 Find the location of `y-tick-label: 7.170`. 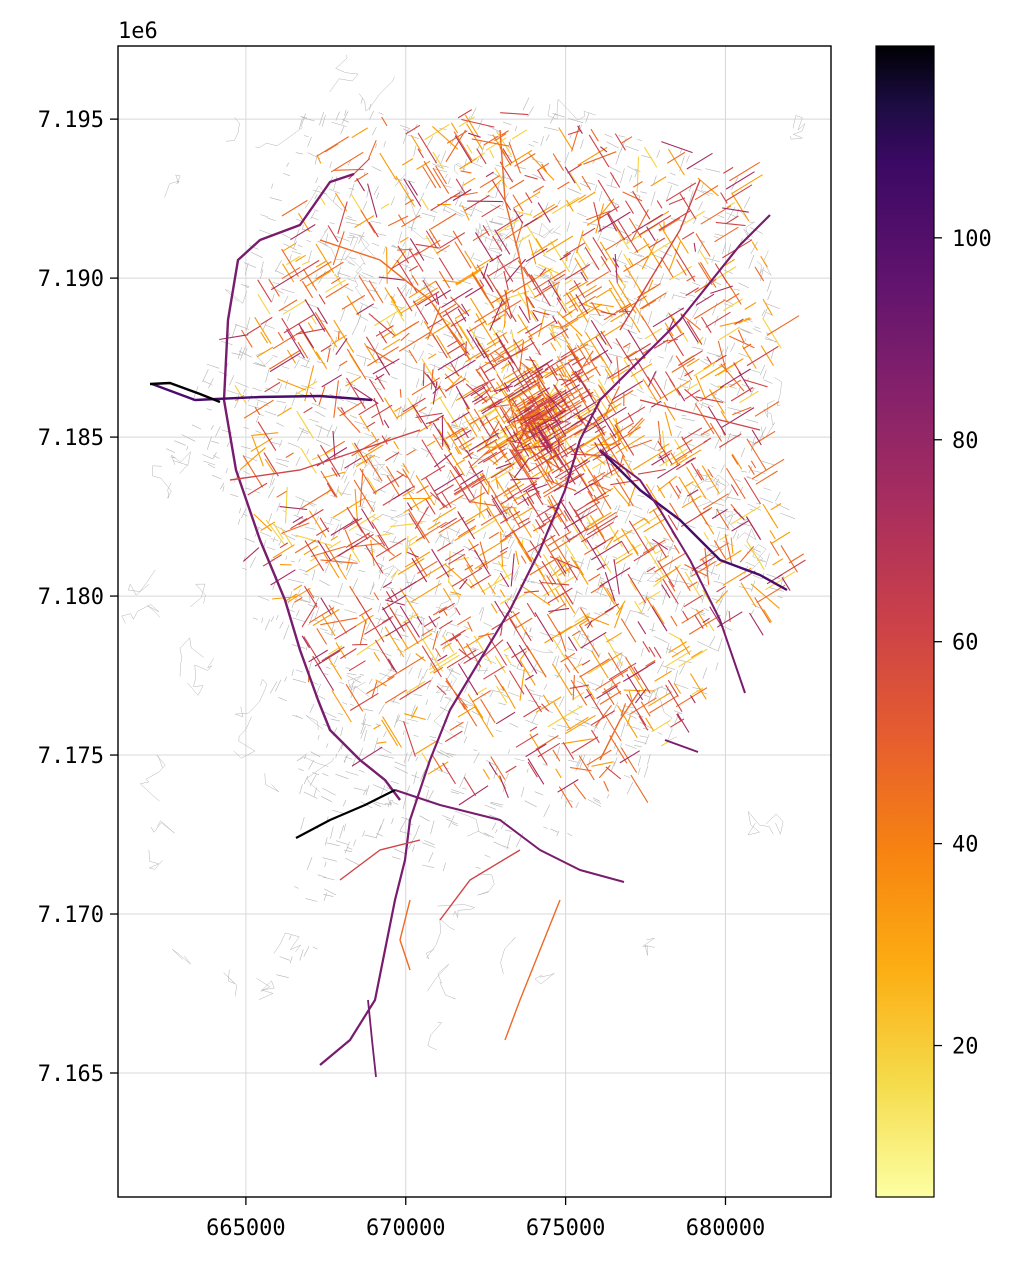

y-tick-label: 7.170 is located at coordinates (71, 915).